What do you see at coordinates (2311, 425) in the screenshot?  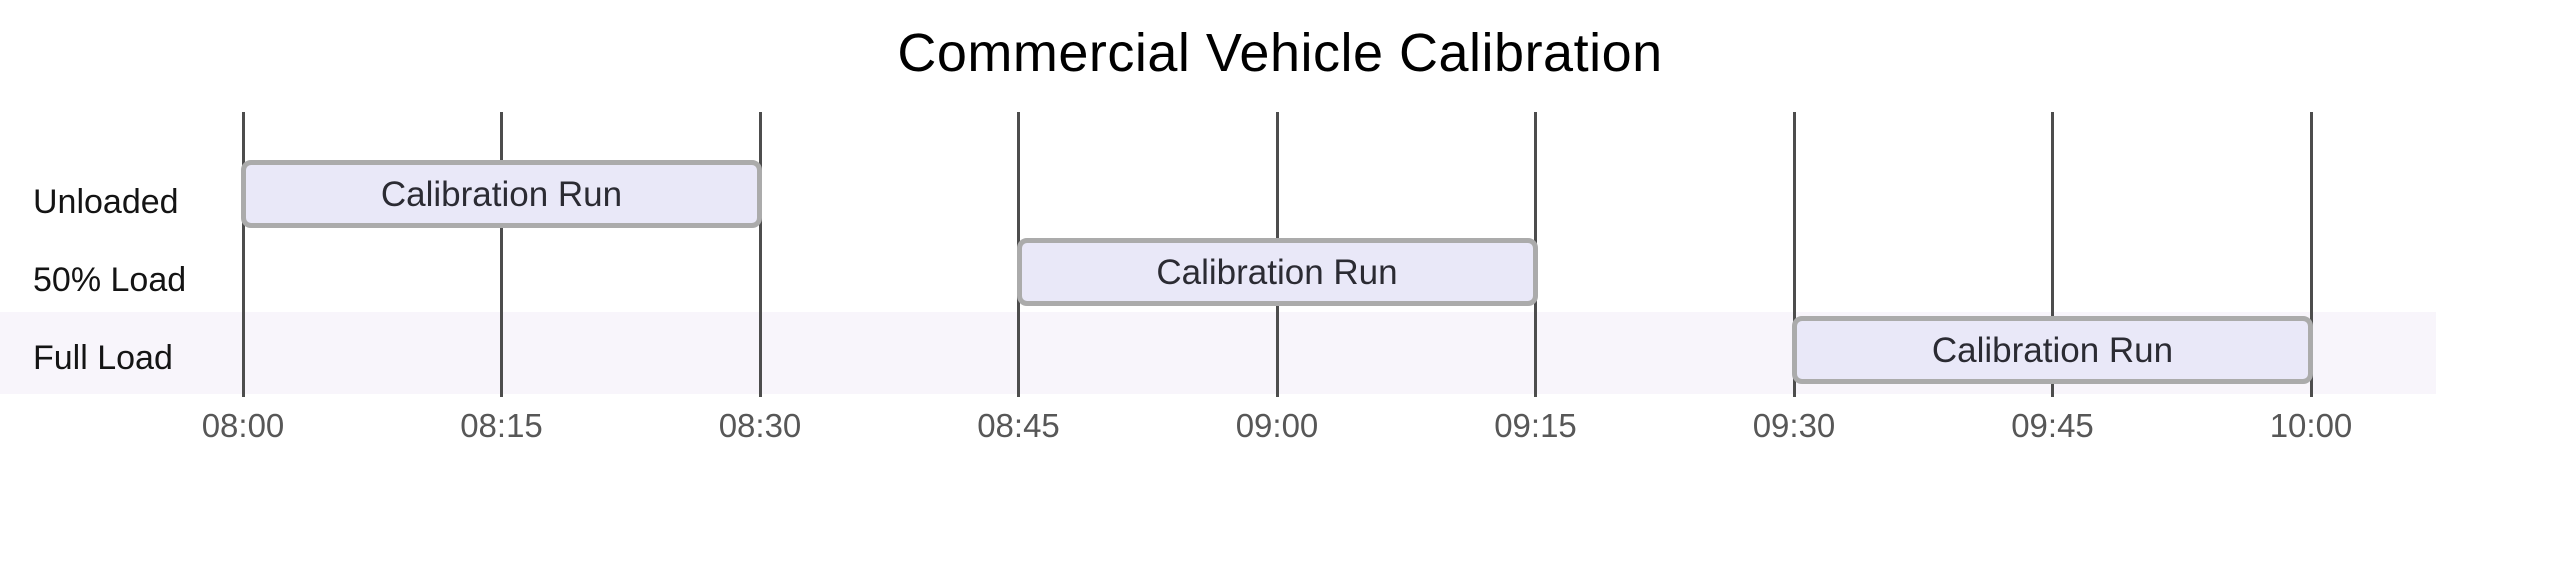 I see `axis-tick-label: 10:00` at bounding box center [2311, 425].